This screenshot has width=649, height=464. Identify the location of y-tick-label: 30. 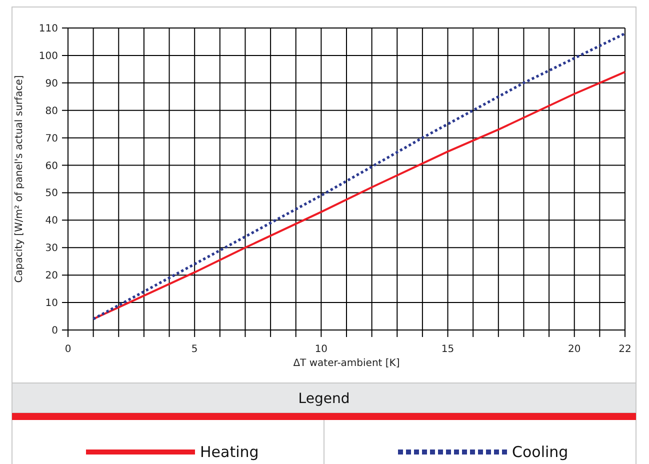
(51, 248).